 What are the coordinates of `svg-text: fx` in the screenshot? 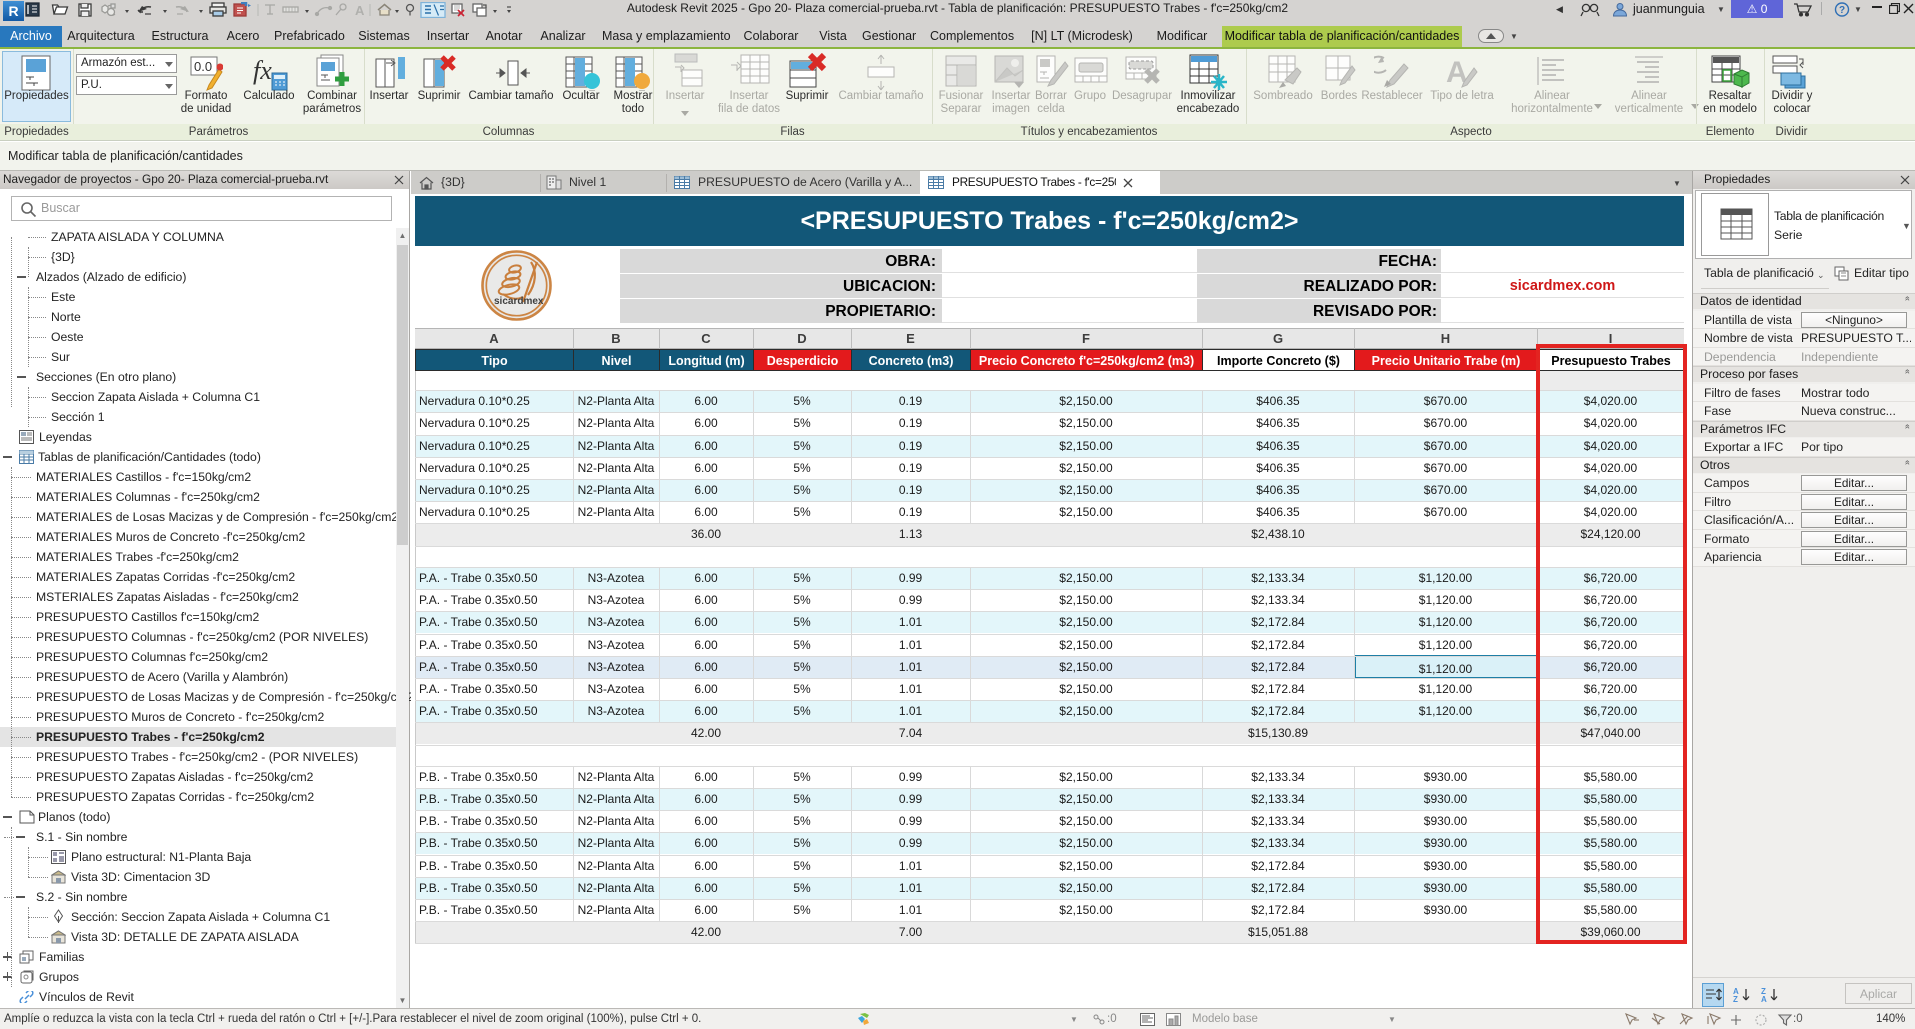 It's located at (262, 70).